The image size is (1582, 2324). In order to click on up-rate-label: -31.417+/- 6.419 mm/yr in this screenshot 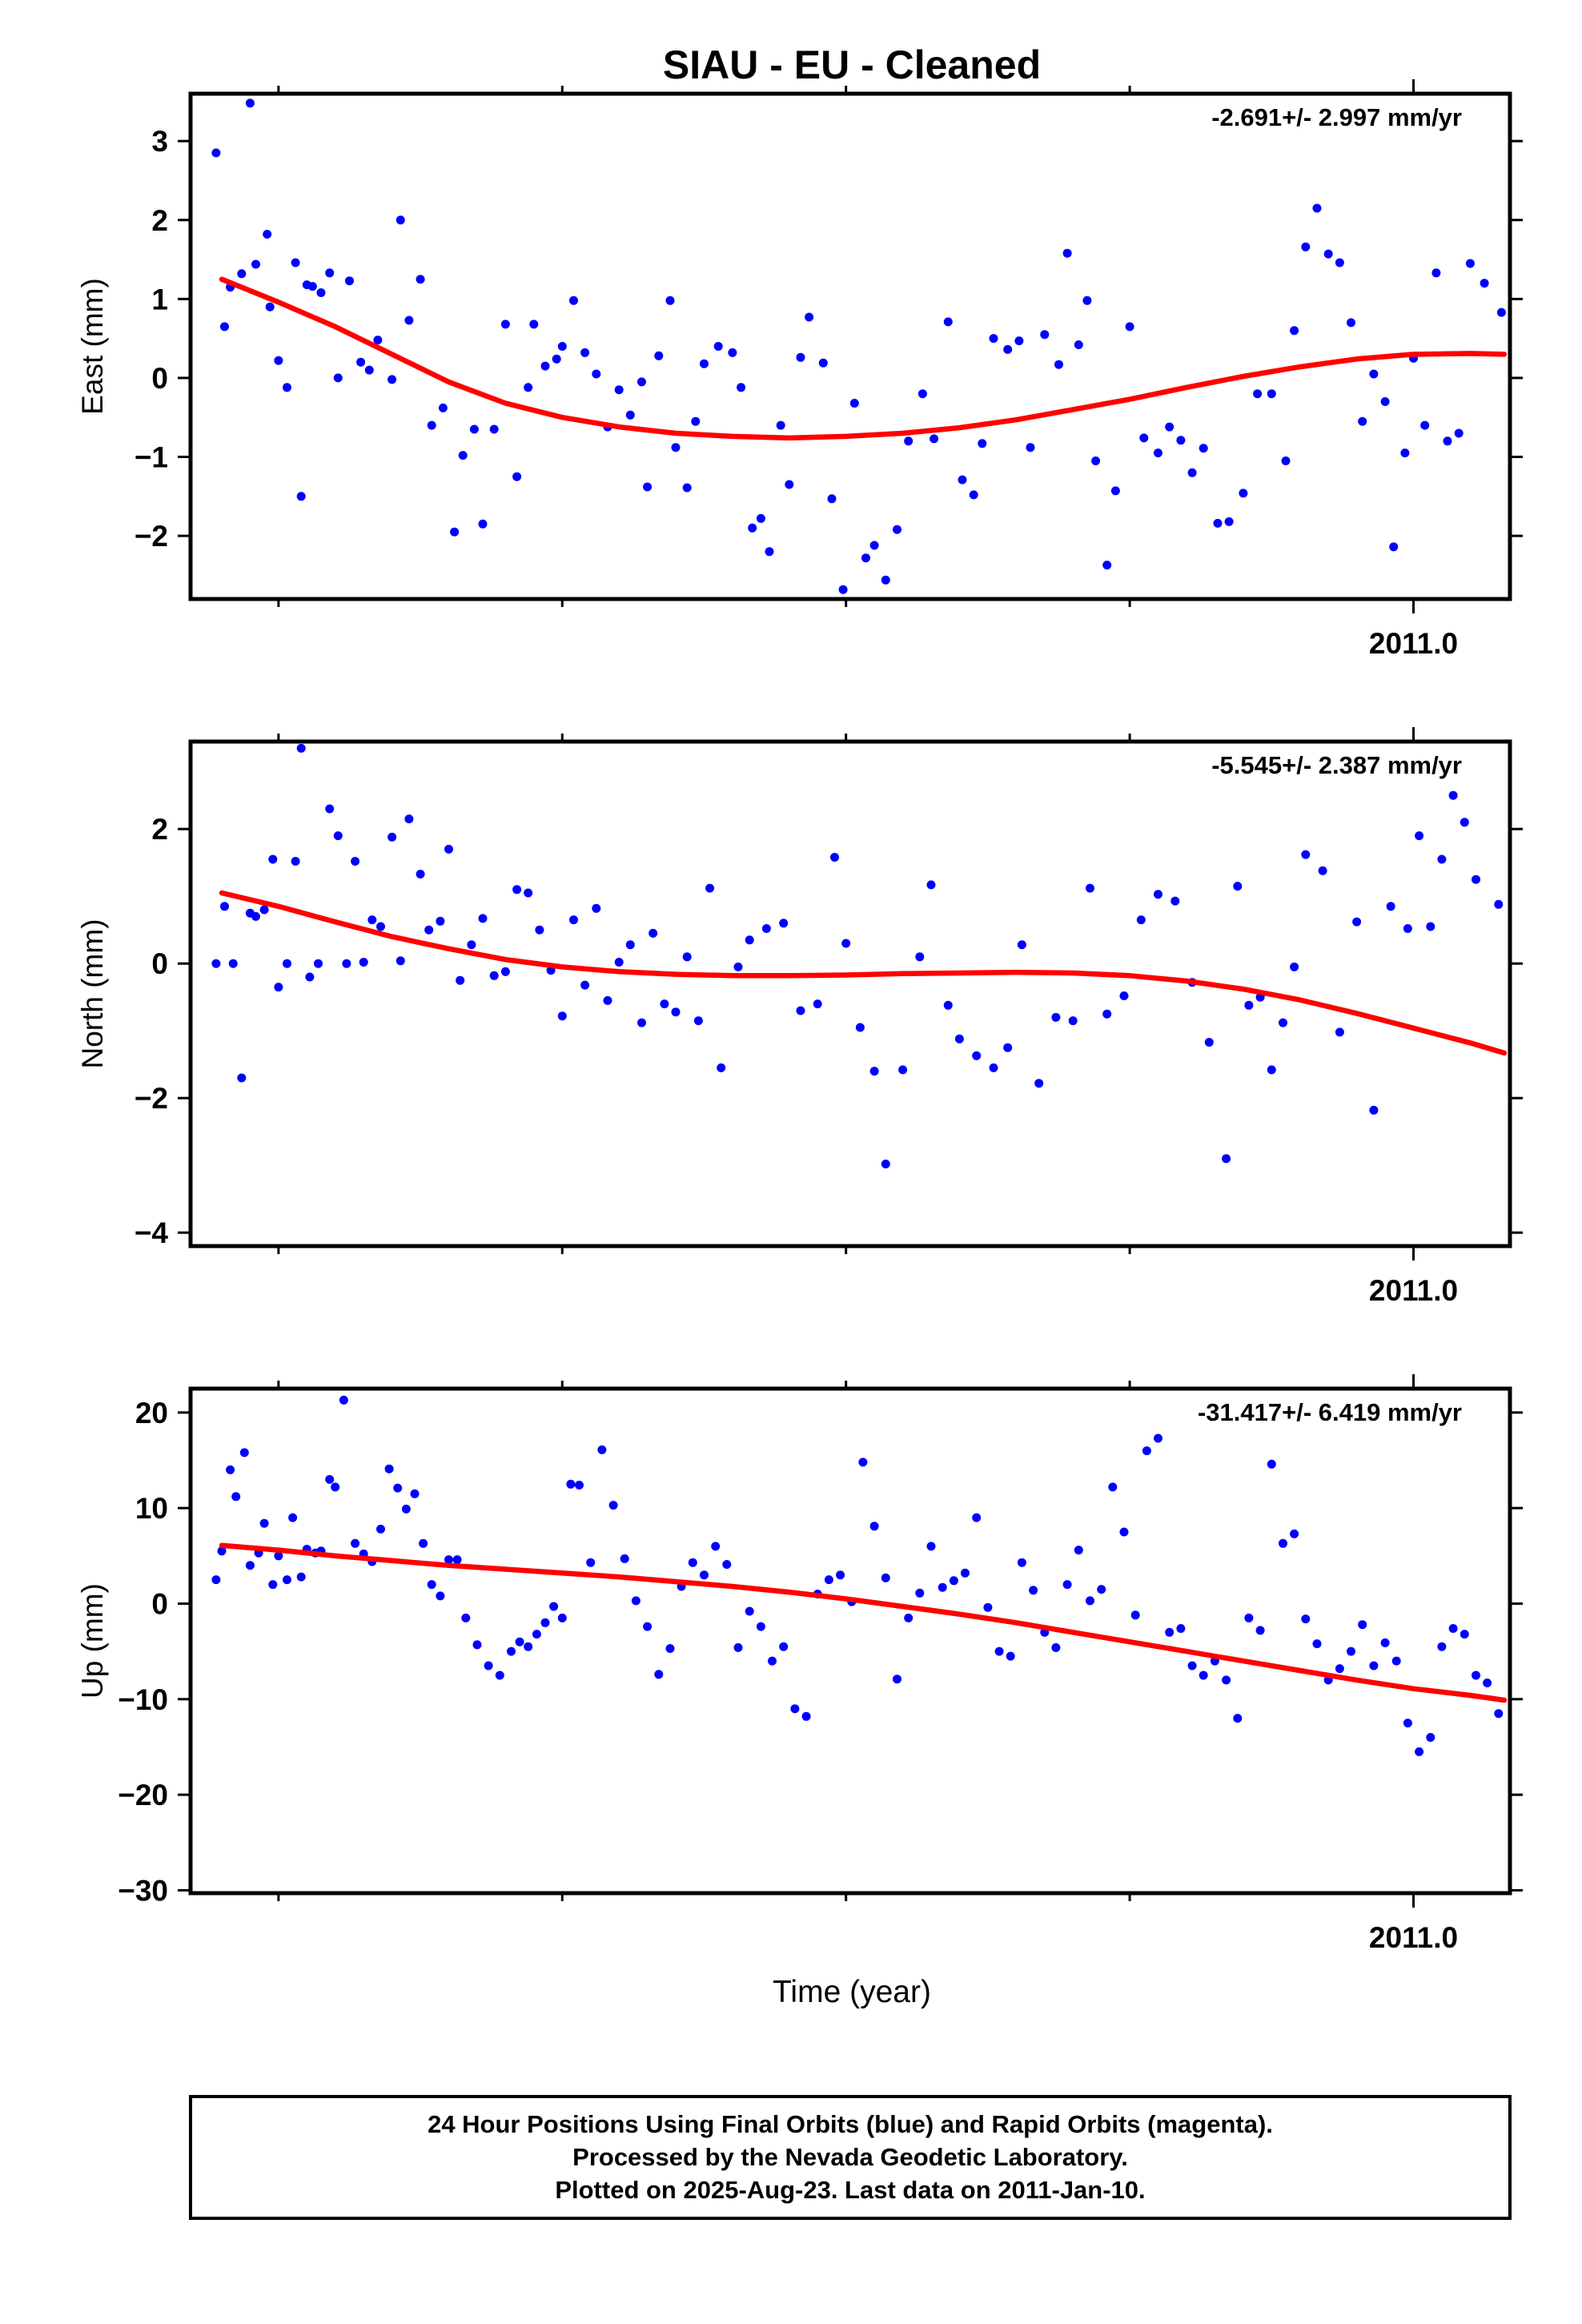, I will do `click(1330, 1412)`.